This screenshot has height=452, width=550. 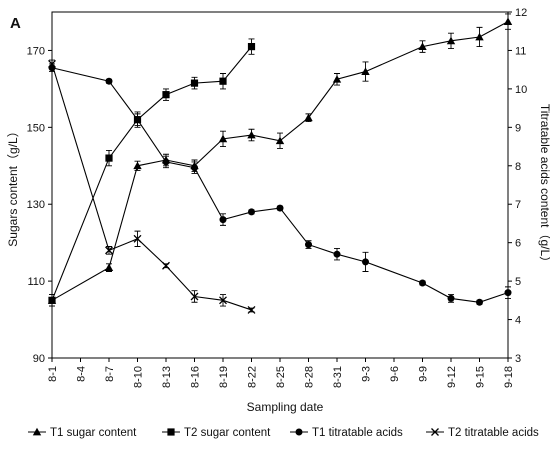 I want to click on legend-item: T2 sugar content, so click(x=216, y=433).